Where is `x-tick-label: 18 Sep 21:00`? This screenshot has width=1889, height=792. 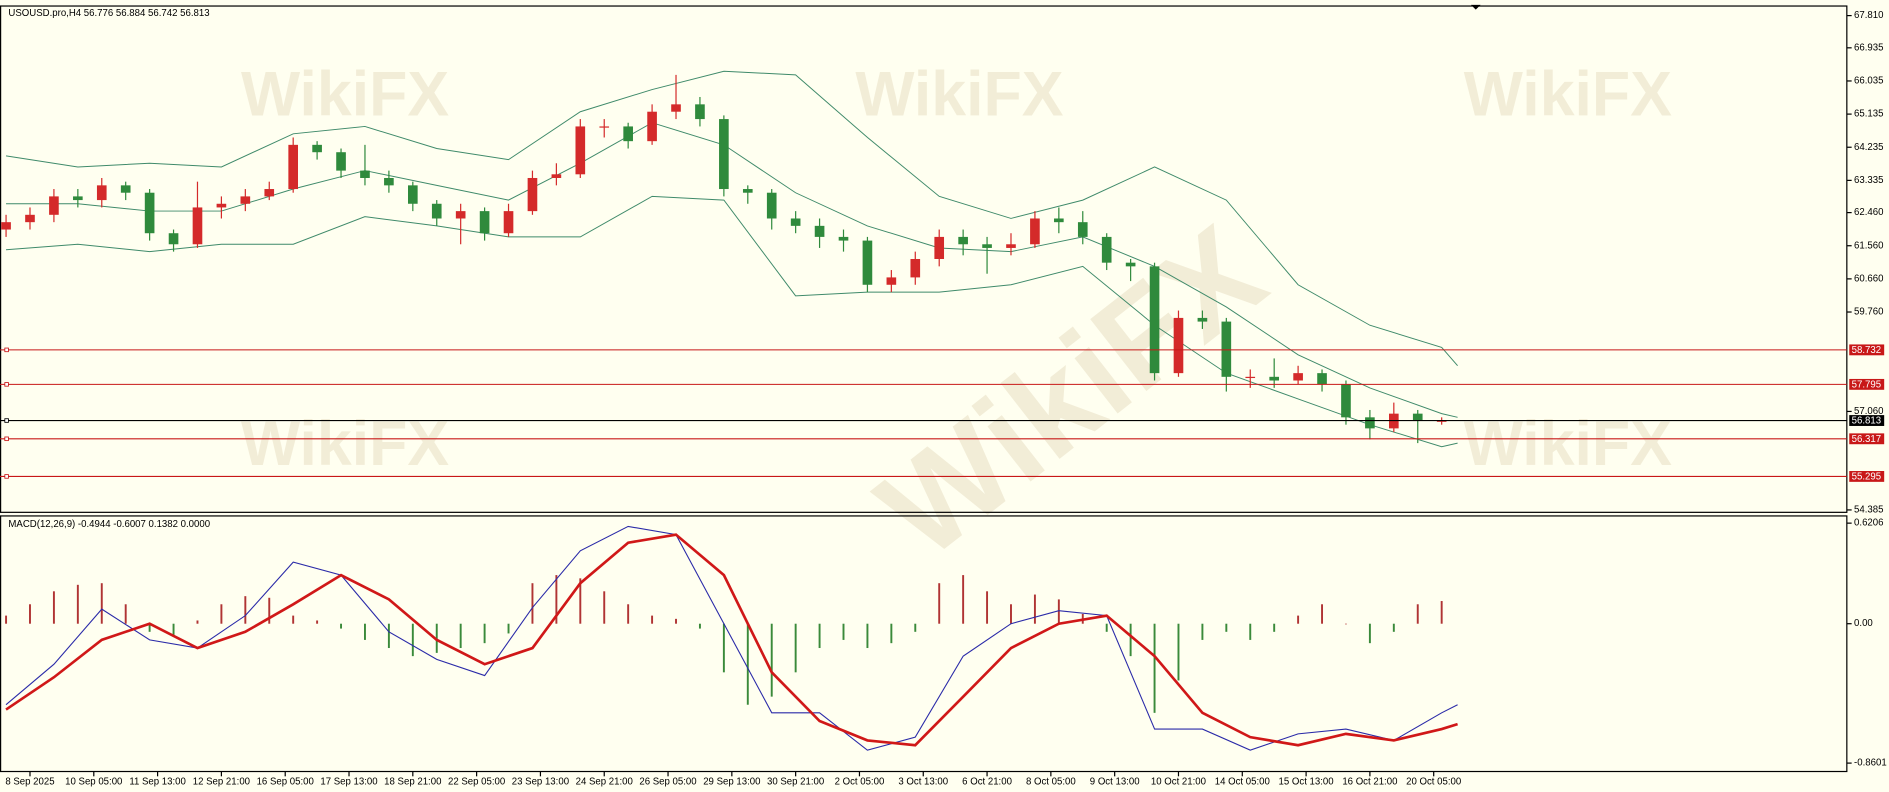 x-tick-label: 18 Sep 21:00 is located at coordinates (412, 781).